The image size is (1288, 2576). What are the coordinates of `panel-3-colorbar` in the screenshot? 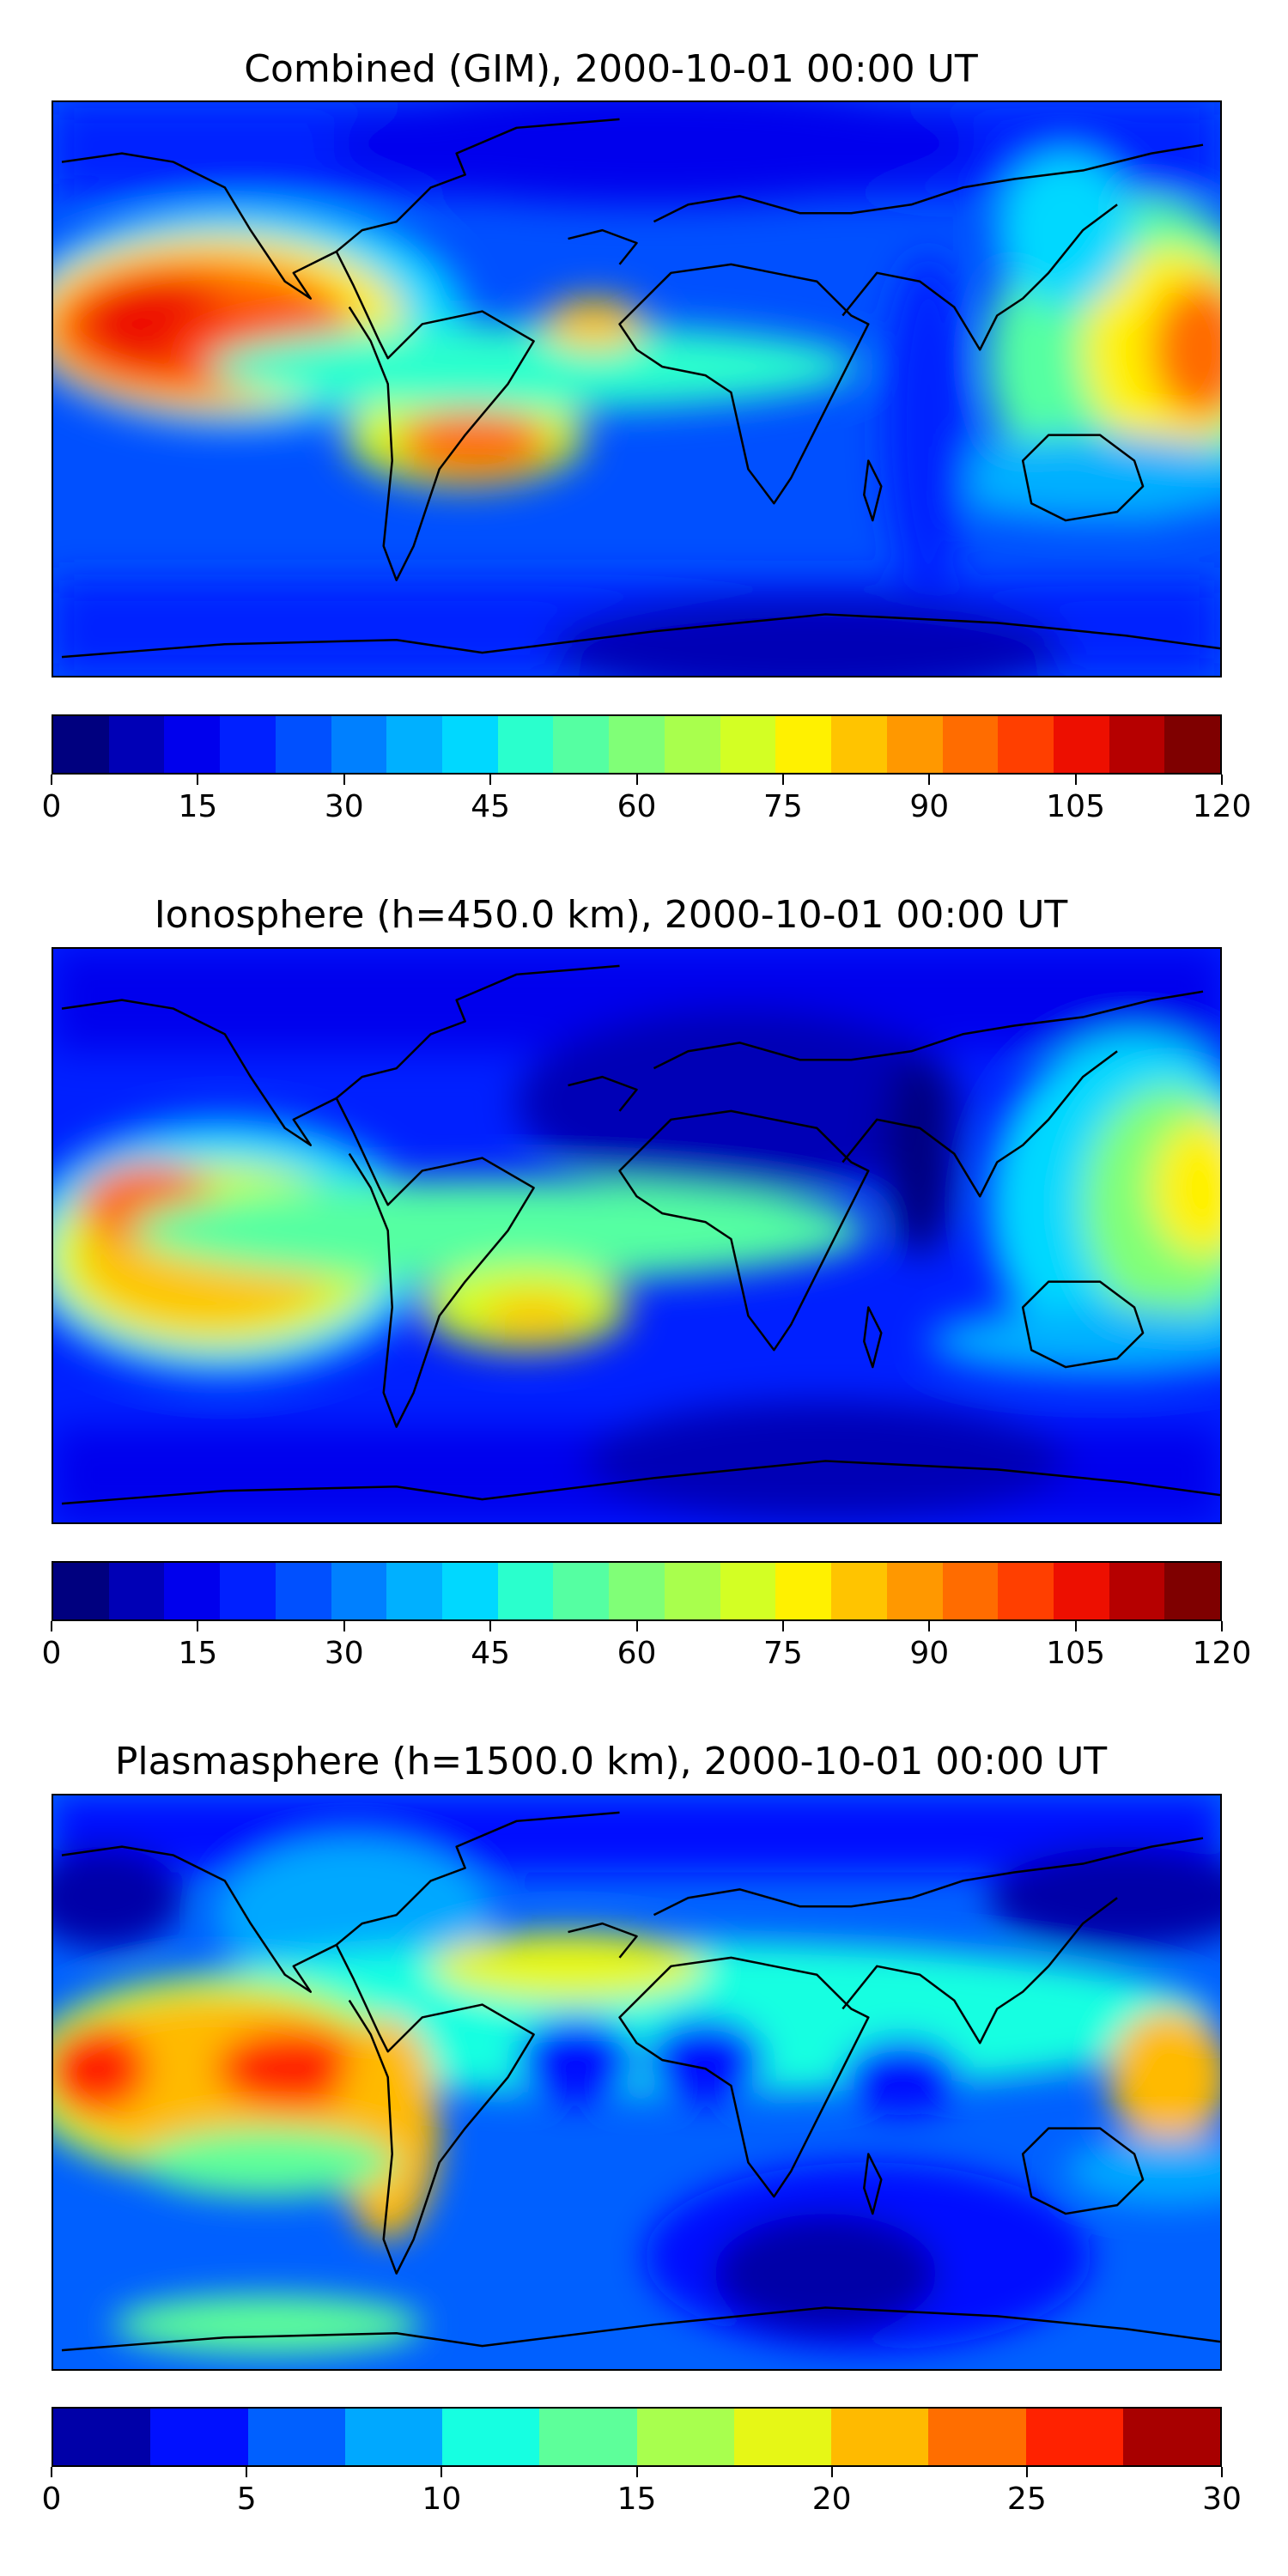 It's located at (637, 2437).